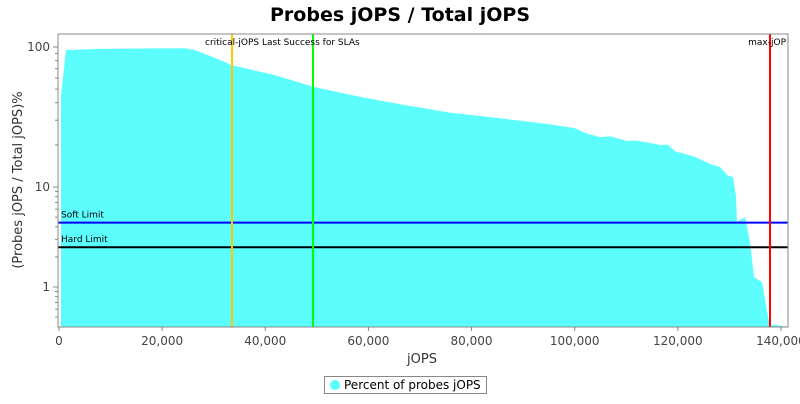 This screenshot has height=404, width=800. I want to click on x-tick-label: 40,000, so click(265, 341).